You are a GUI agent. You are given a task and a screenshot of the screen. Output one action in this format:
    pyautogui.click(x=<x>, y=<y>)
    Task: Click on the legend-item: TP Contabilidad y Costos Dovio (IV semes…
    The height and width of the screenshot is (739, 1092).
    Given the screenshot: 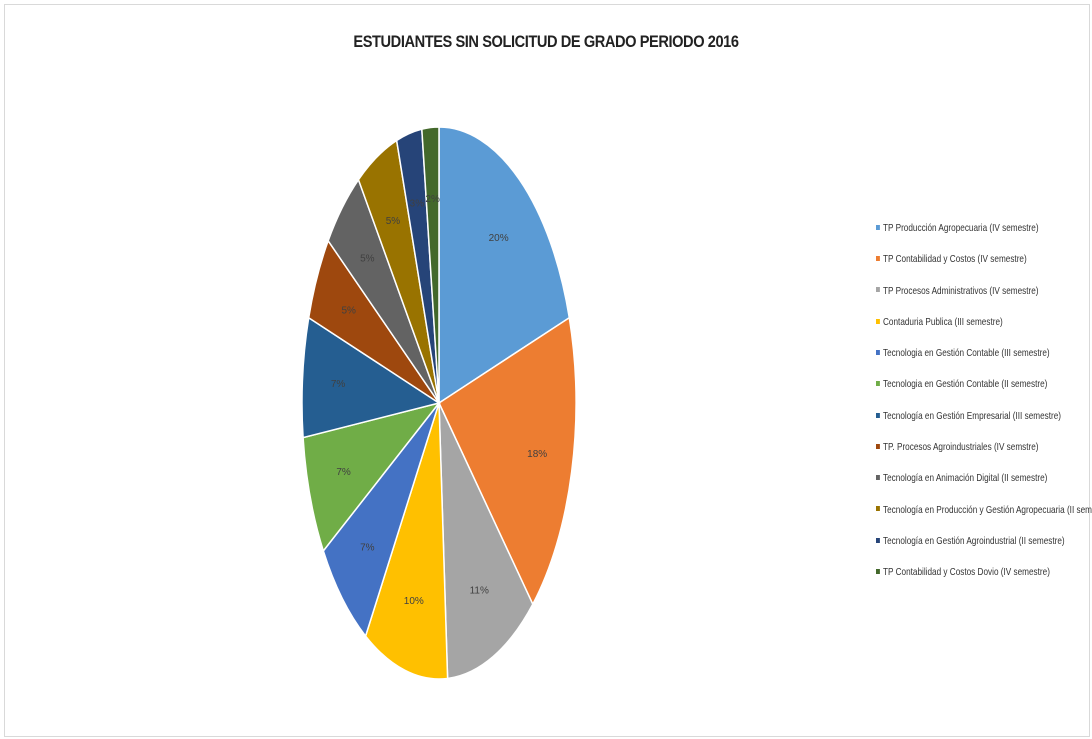 What is the action you would take?
    pyautogui.click(x=984, y=581)
    